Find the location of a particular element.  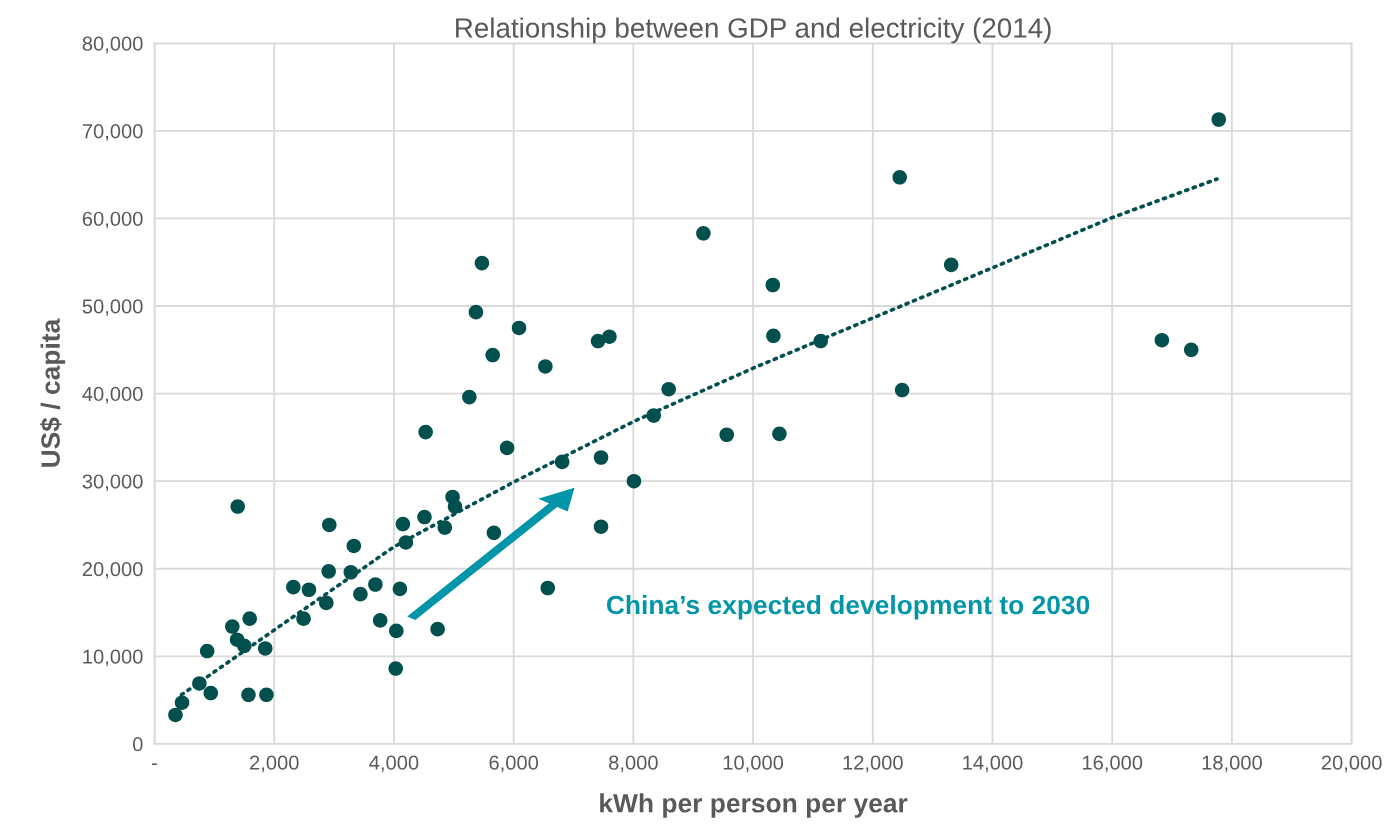

y-tick-label: 50,000 is located at coordinates (112, 307).